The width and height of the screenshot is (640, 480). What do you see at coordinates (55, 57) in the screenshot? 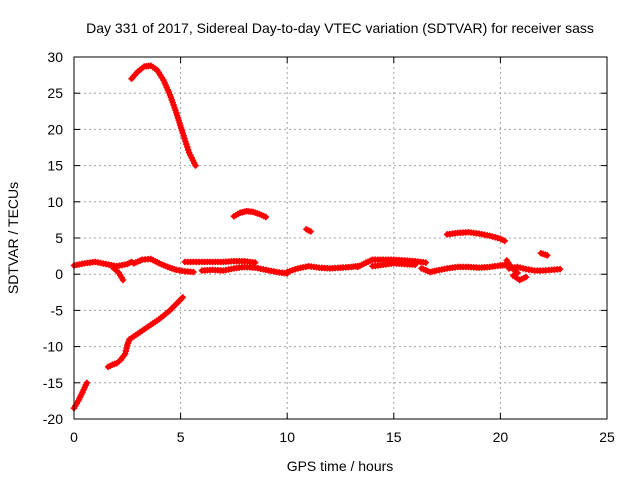
I see `y-tick-label: 30` at bounding box center [55, 57].